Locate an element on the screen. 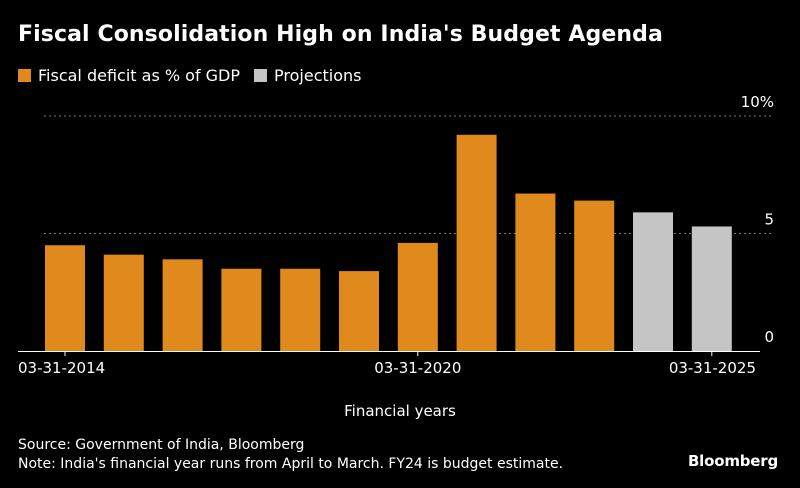 This screenshot has height=488, width=800. x-axis-title: Financial years is located at coordinates (400, 411).